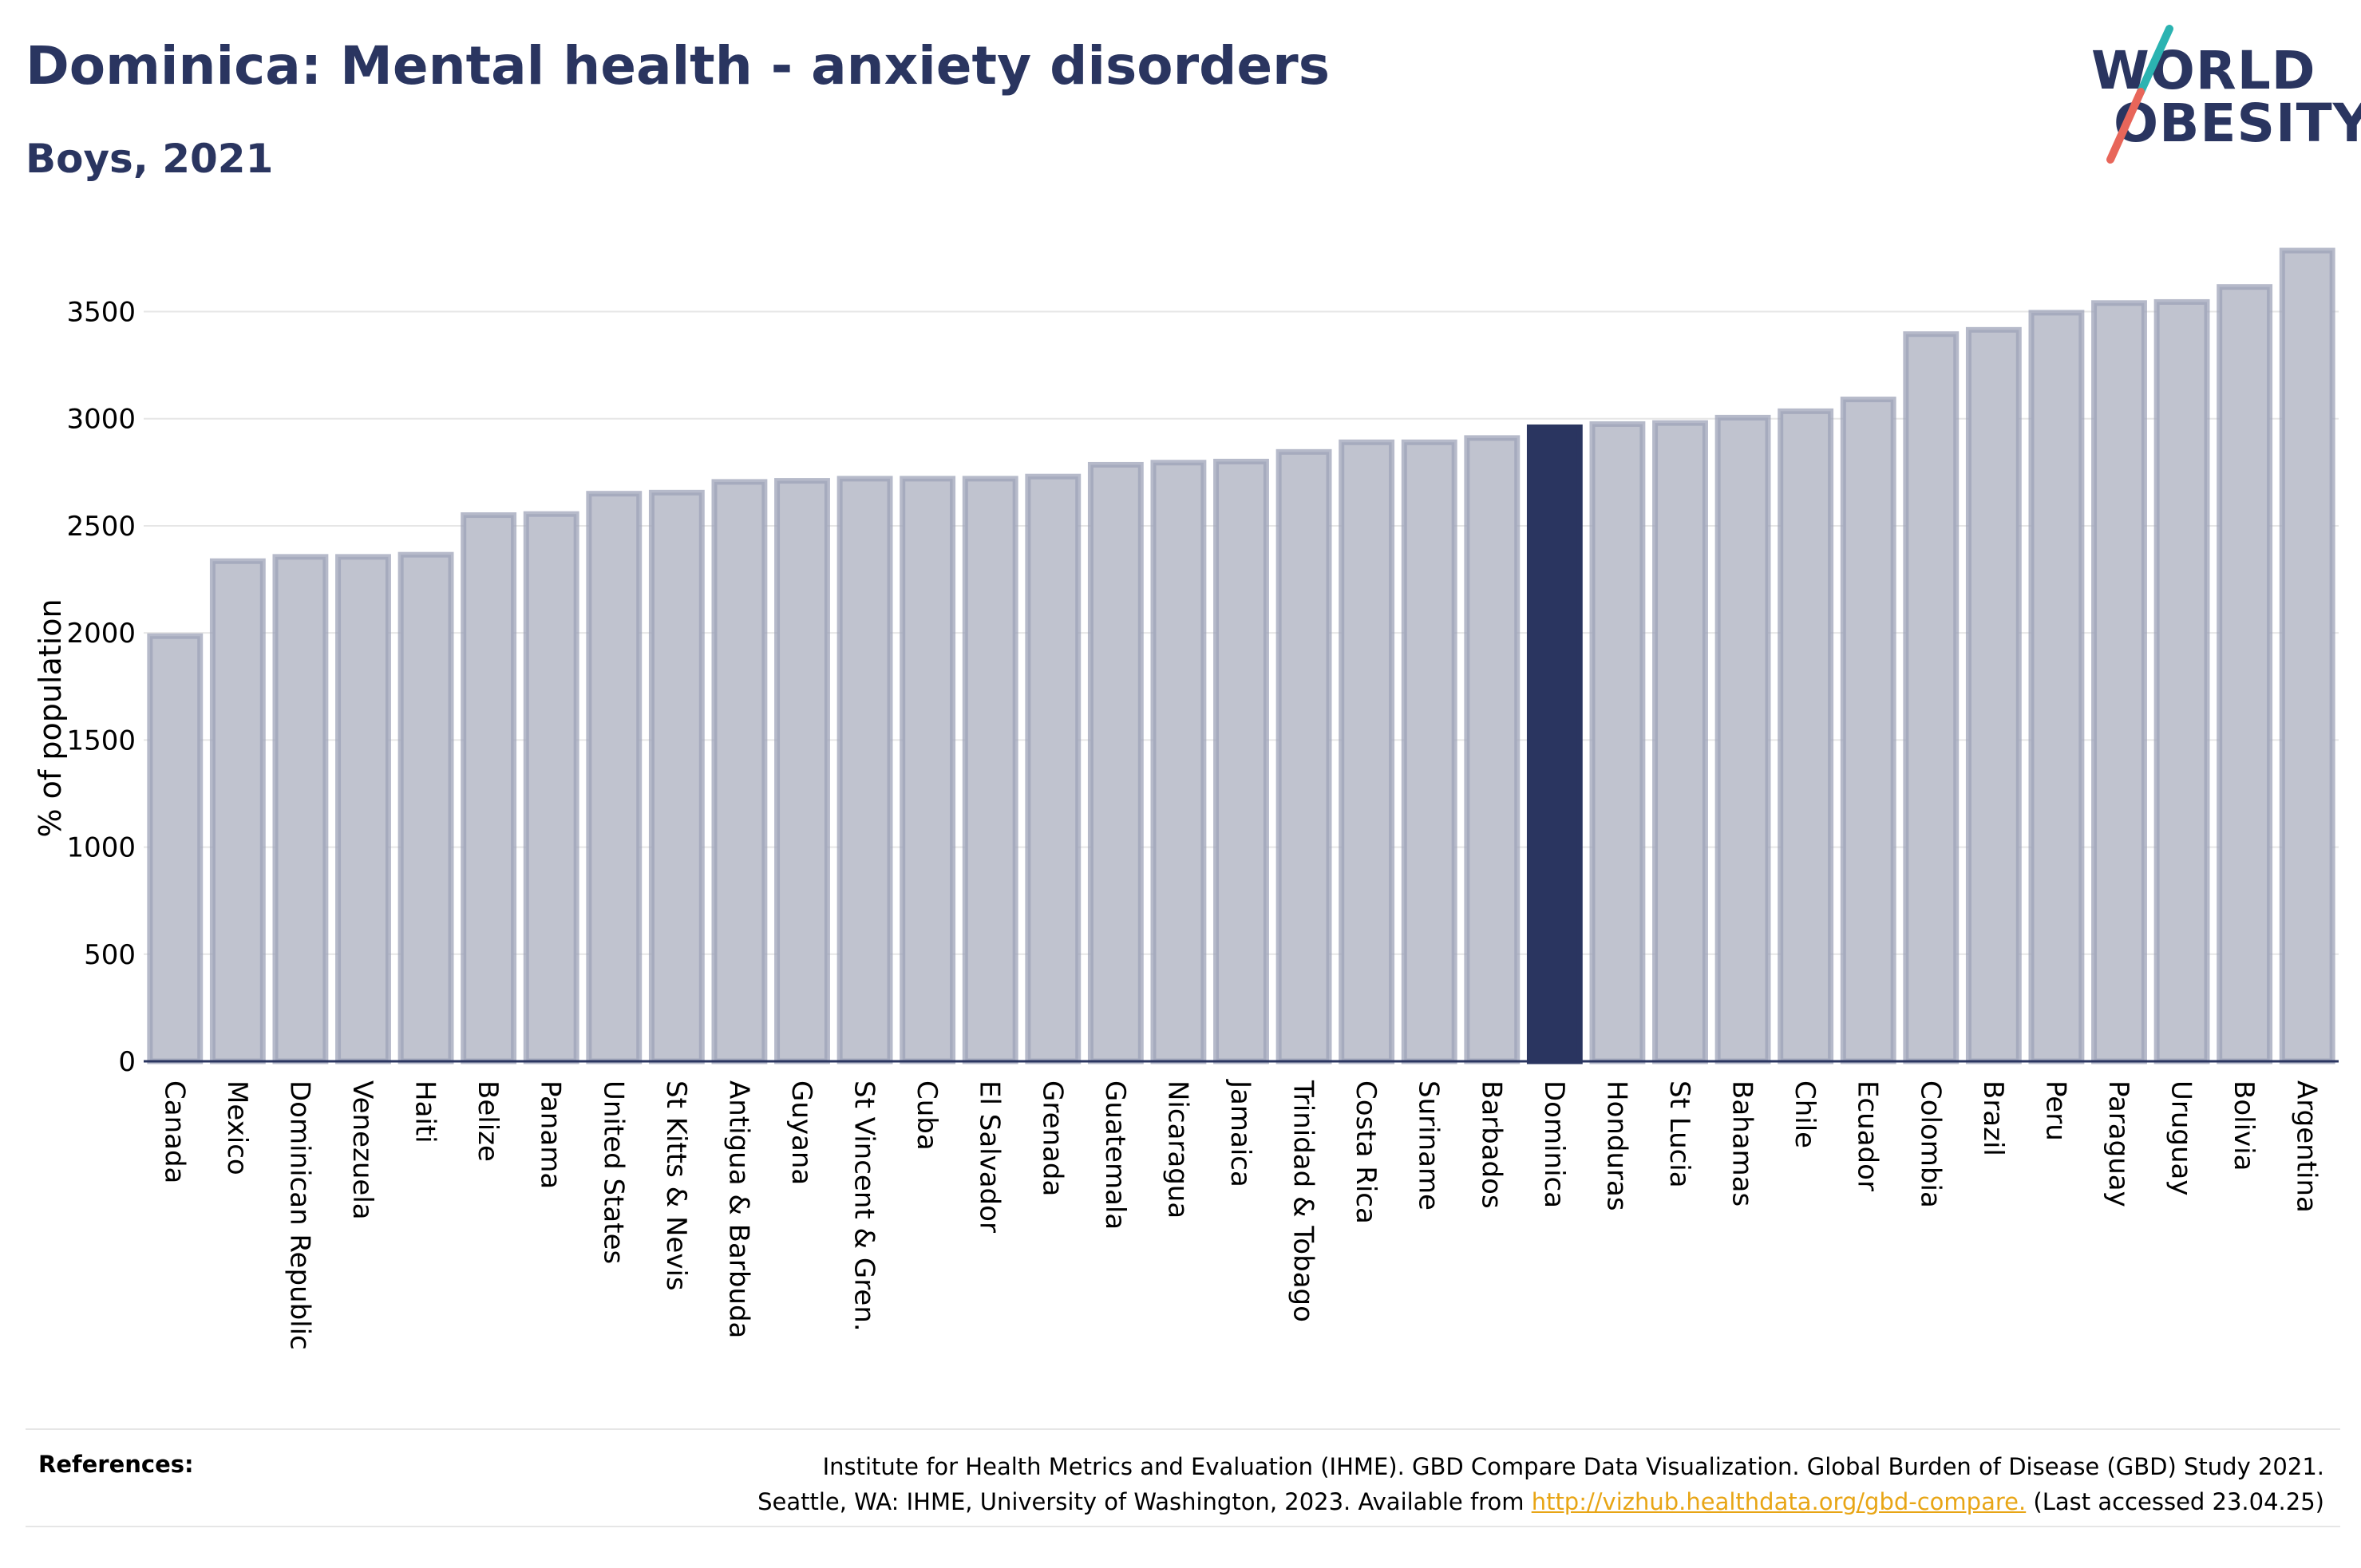 The width and height of the screenshot is (2361, 1568). I want to click on bar-trinidad-tobago, so click(1303, 756).